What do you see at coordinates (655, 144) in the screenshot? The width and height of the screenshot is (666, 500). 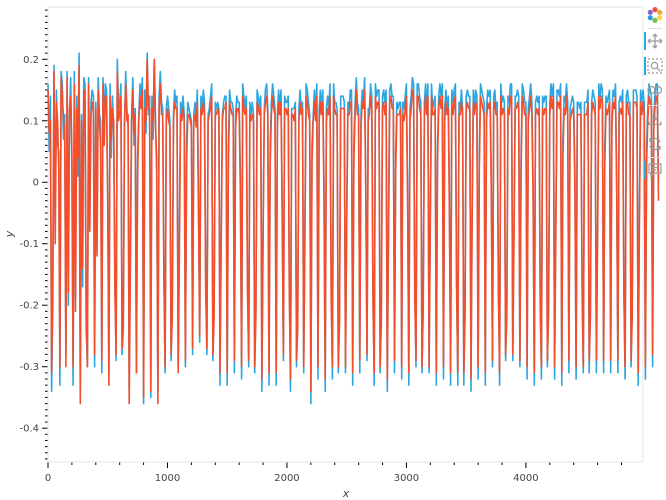 I see `reset-icon` at bounding box center [655, 144].